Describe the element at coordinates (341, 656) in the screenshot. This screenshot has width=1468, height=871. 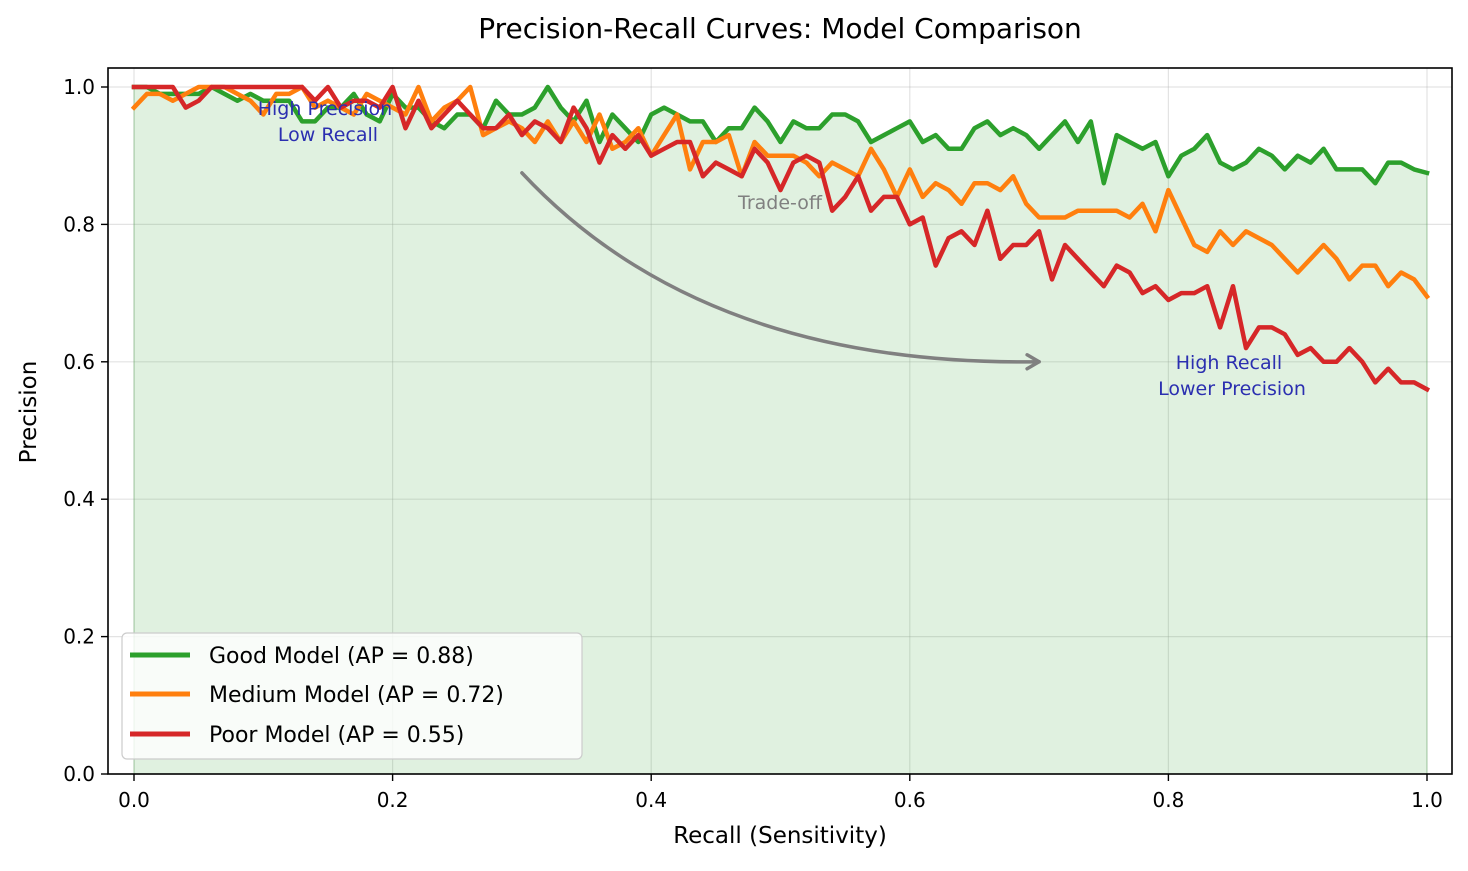
I see `legend-label-good-model: Good Model (AP = 0.88)` at that location.